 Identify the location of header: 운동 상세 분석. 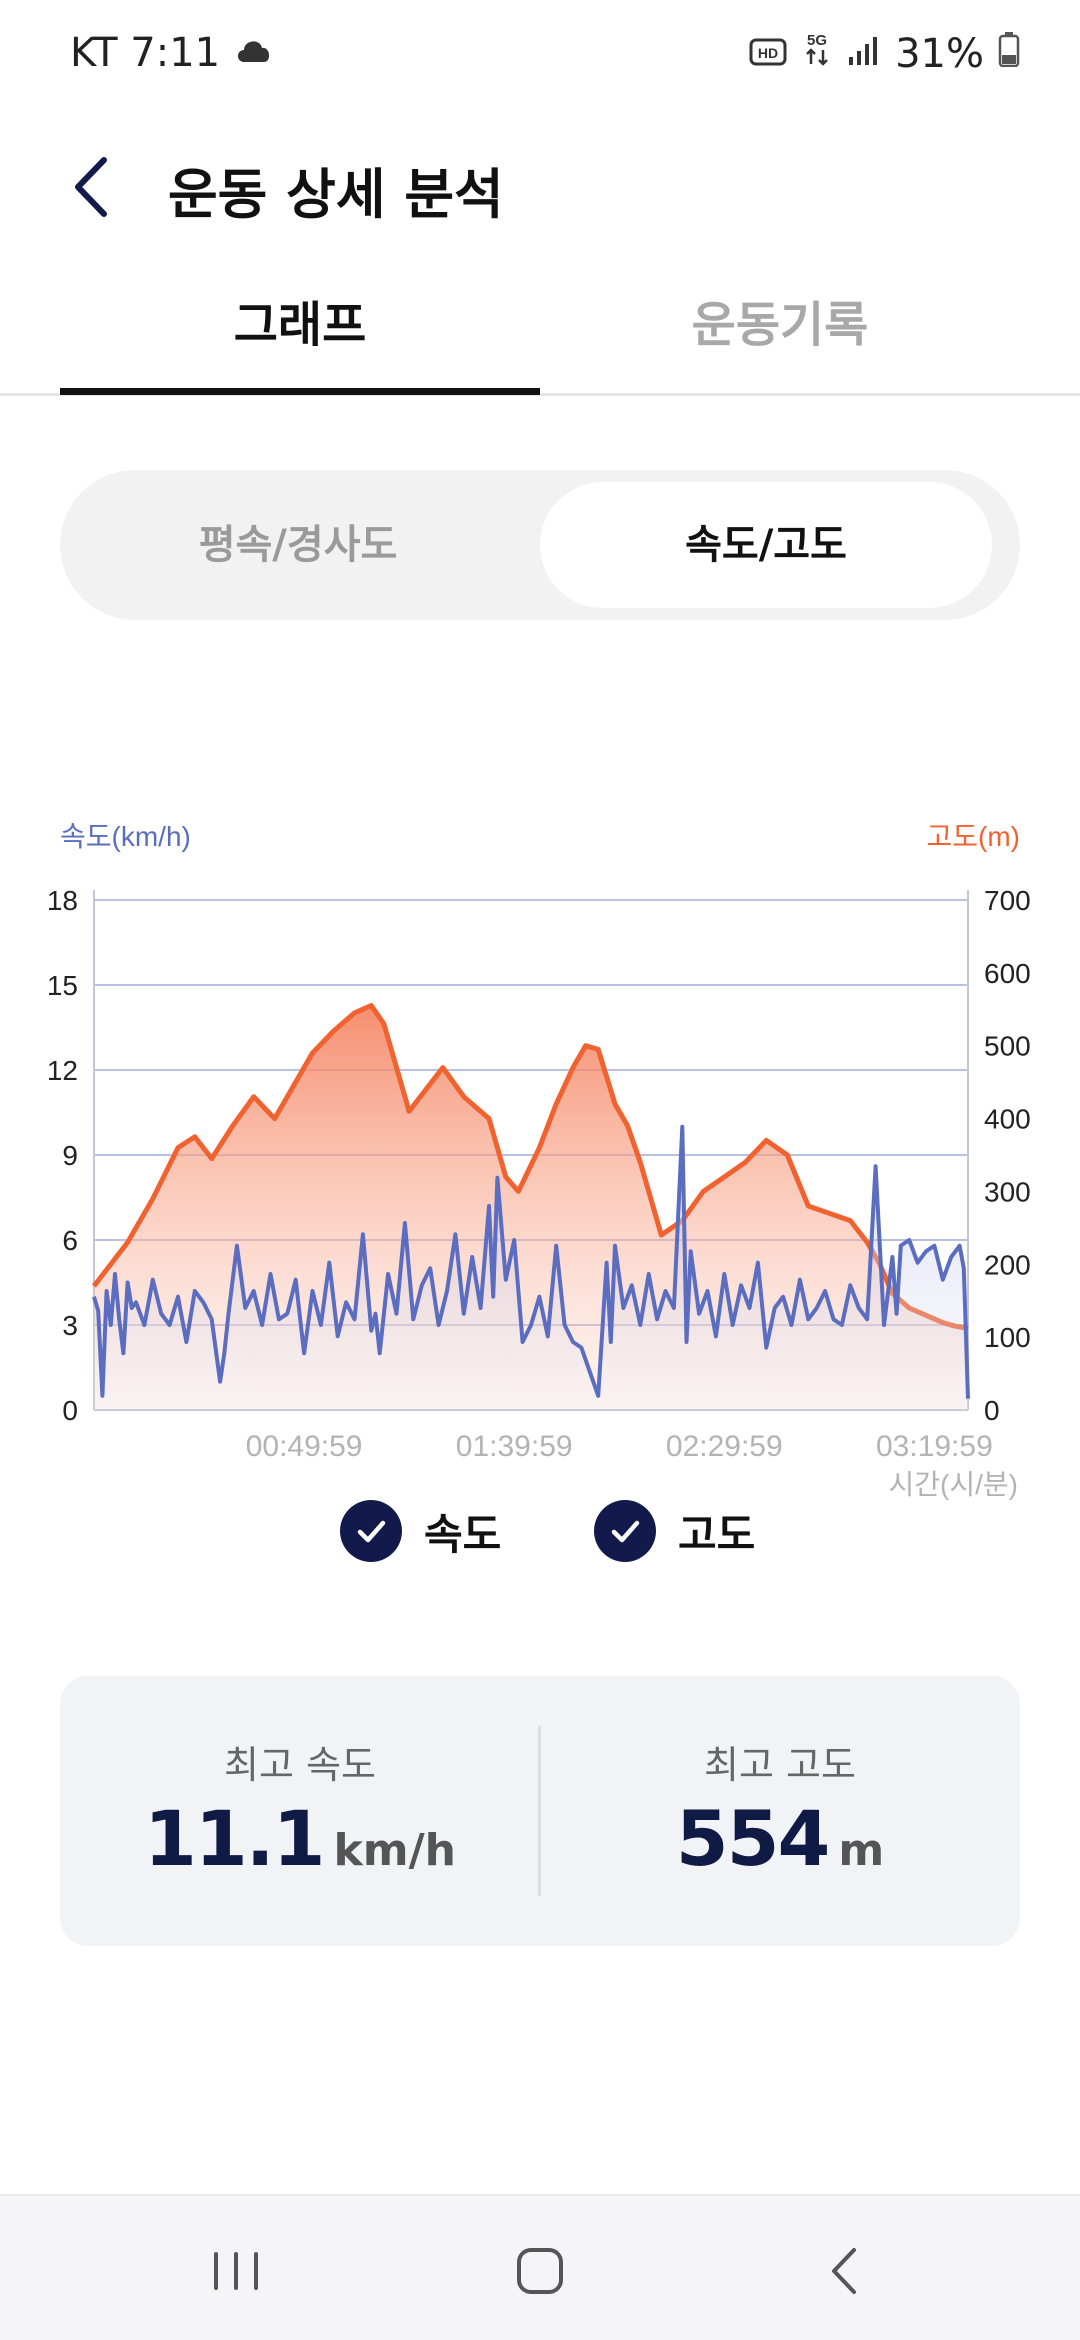
(540, 190).